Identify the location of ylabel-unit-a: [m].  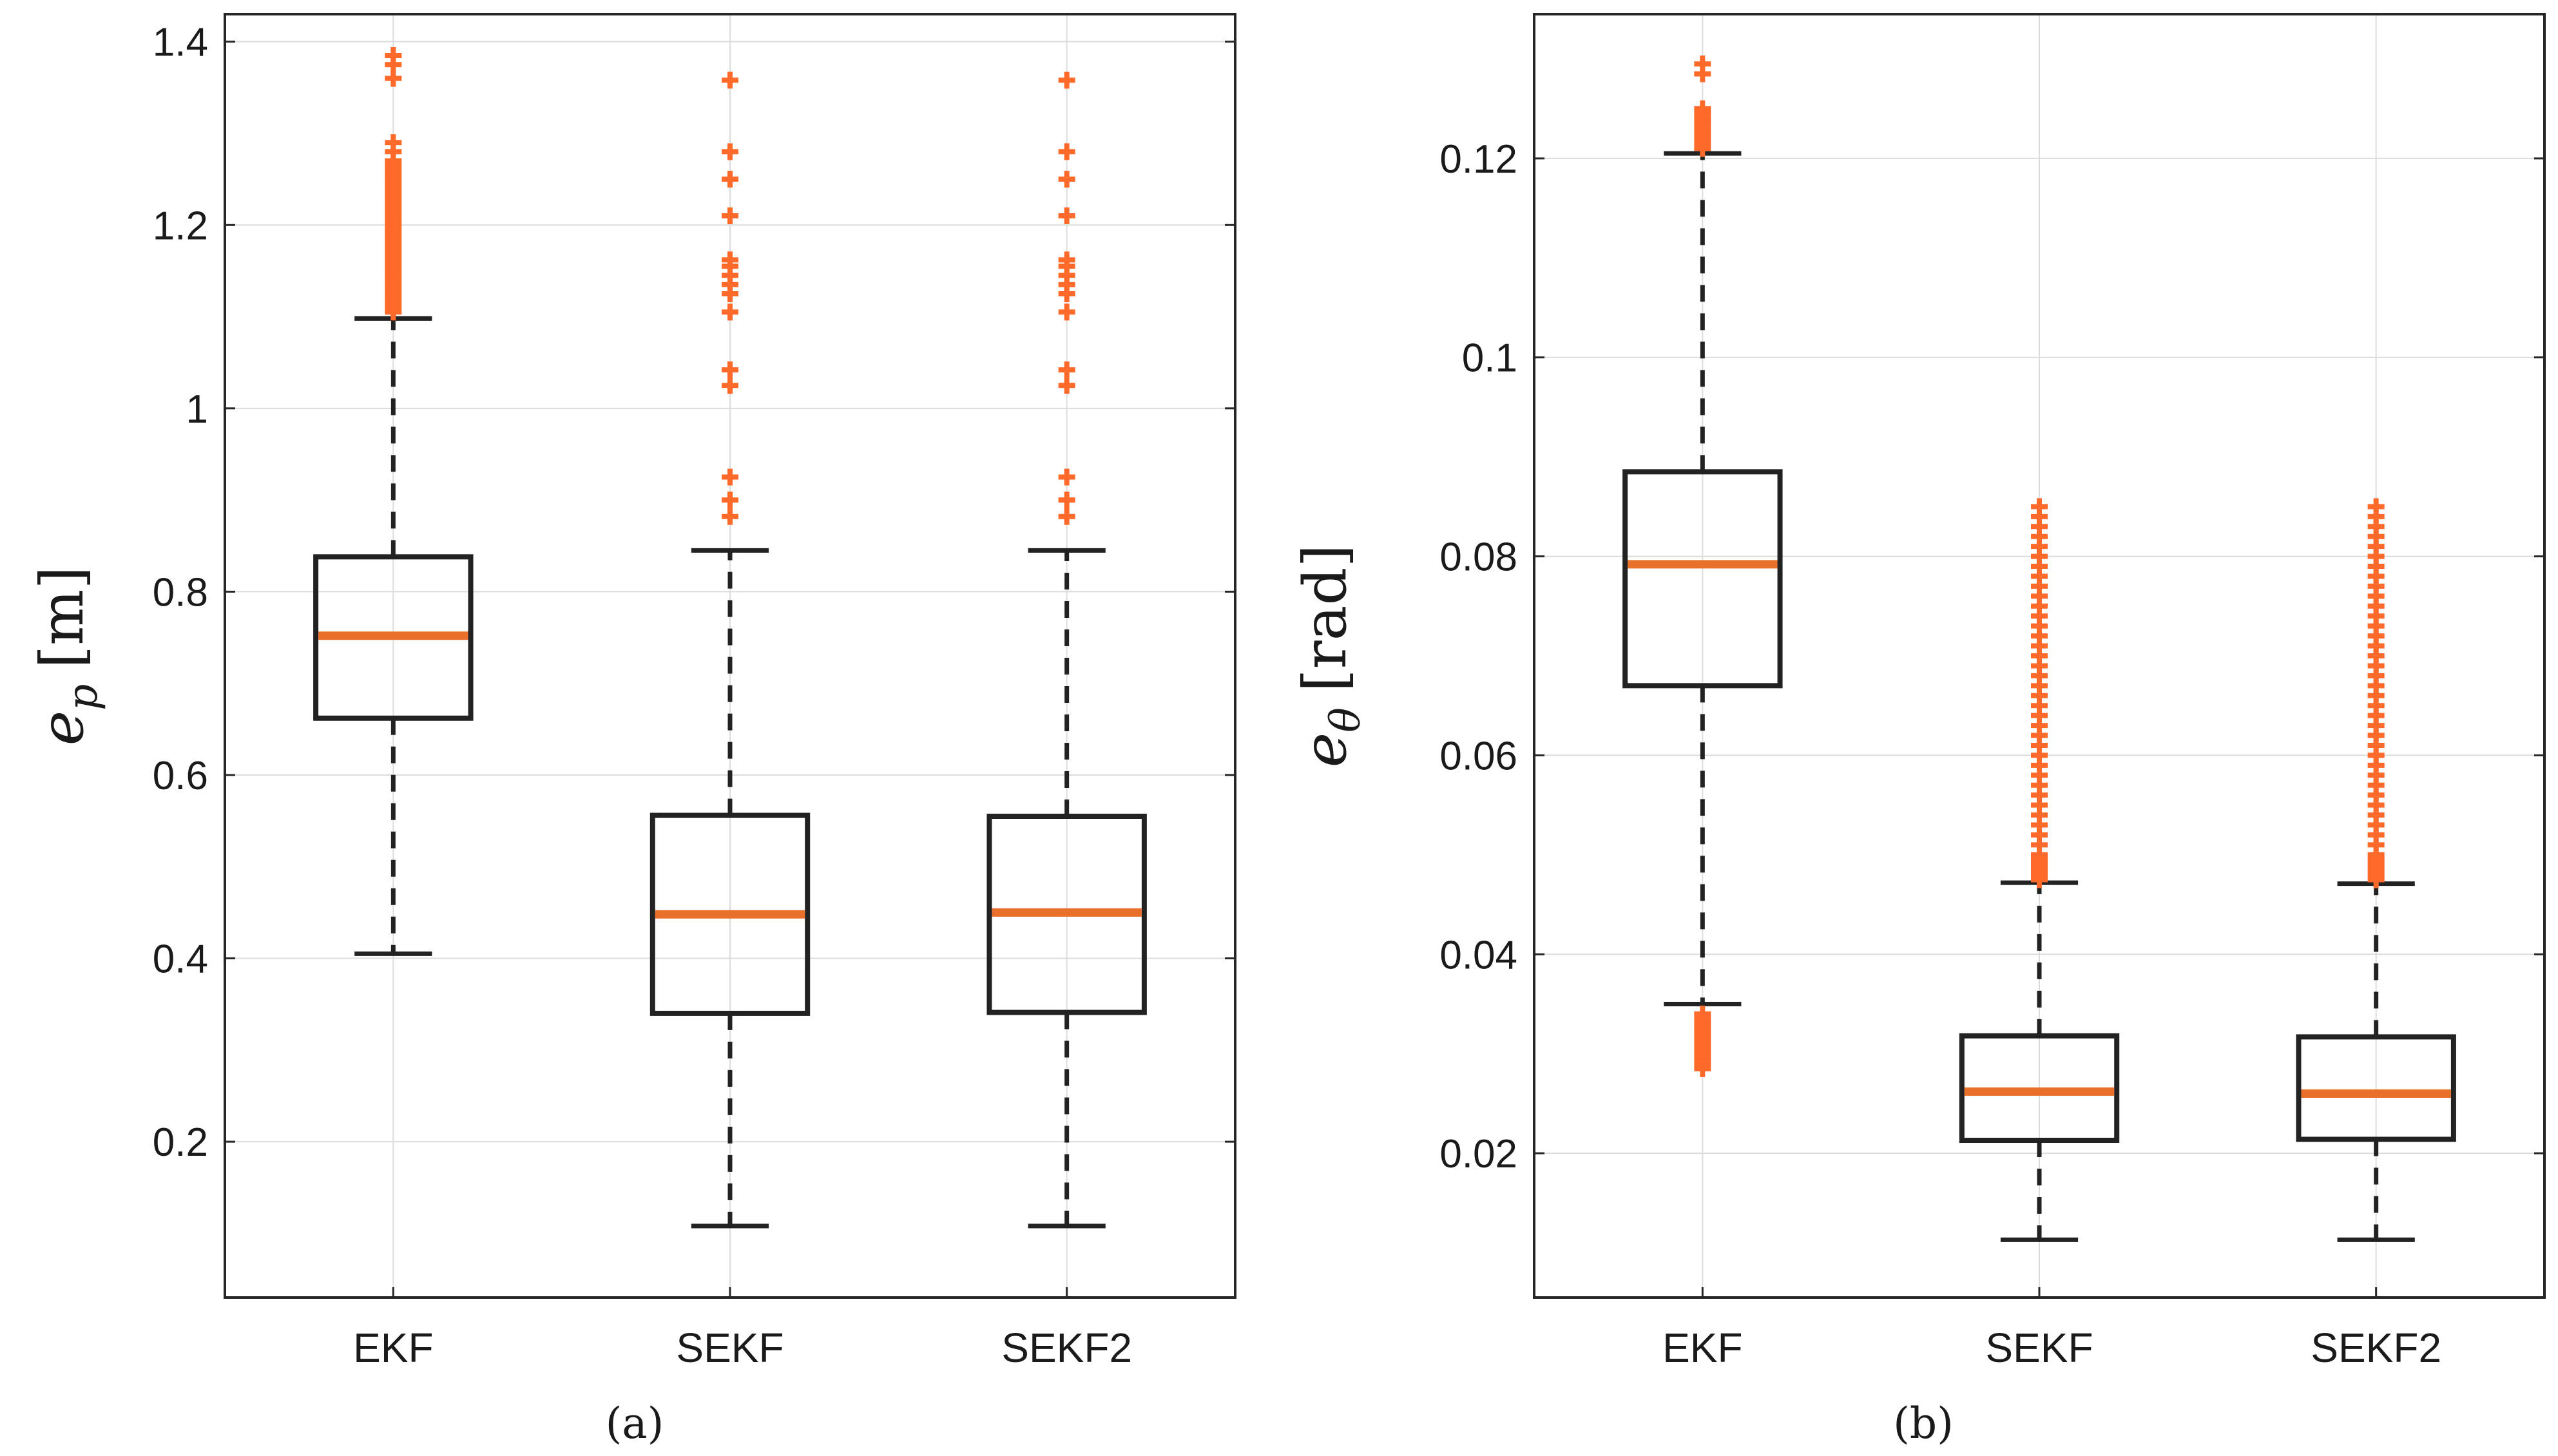
(62, 618).